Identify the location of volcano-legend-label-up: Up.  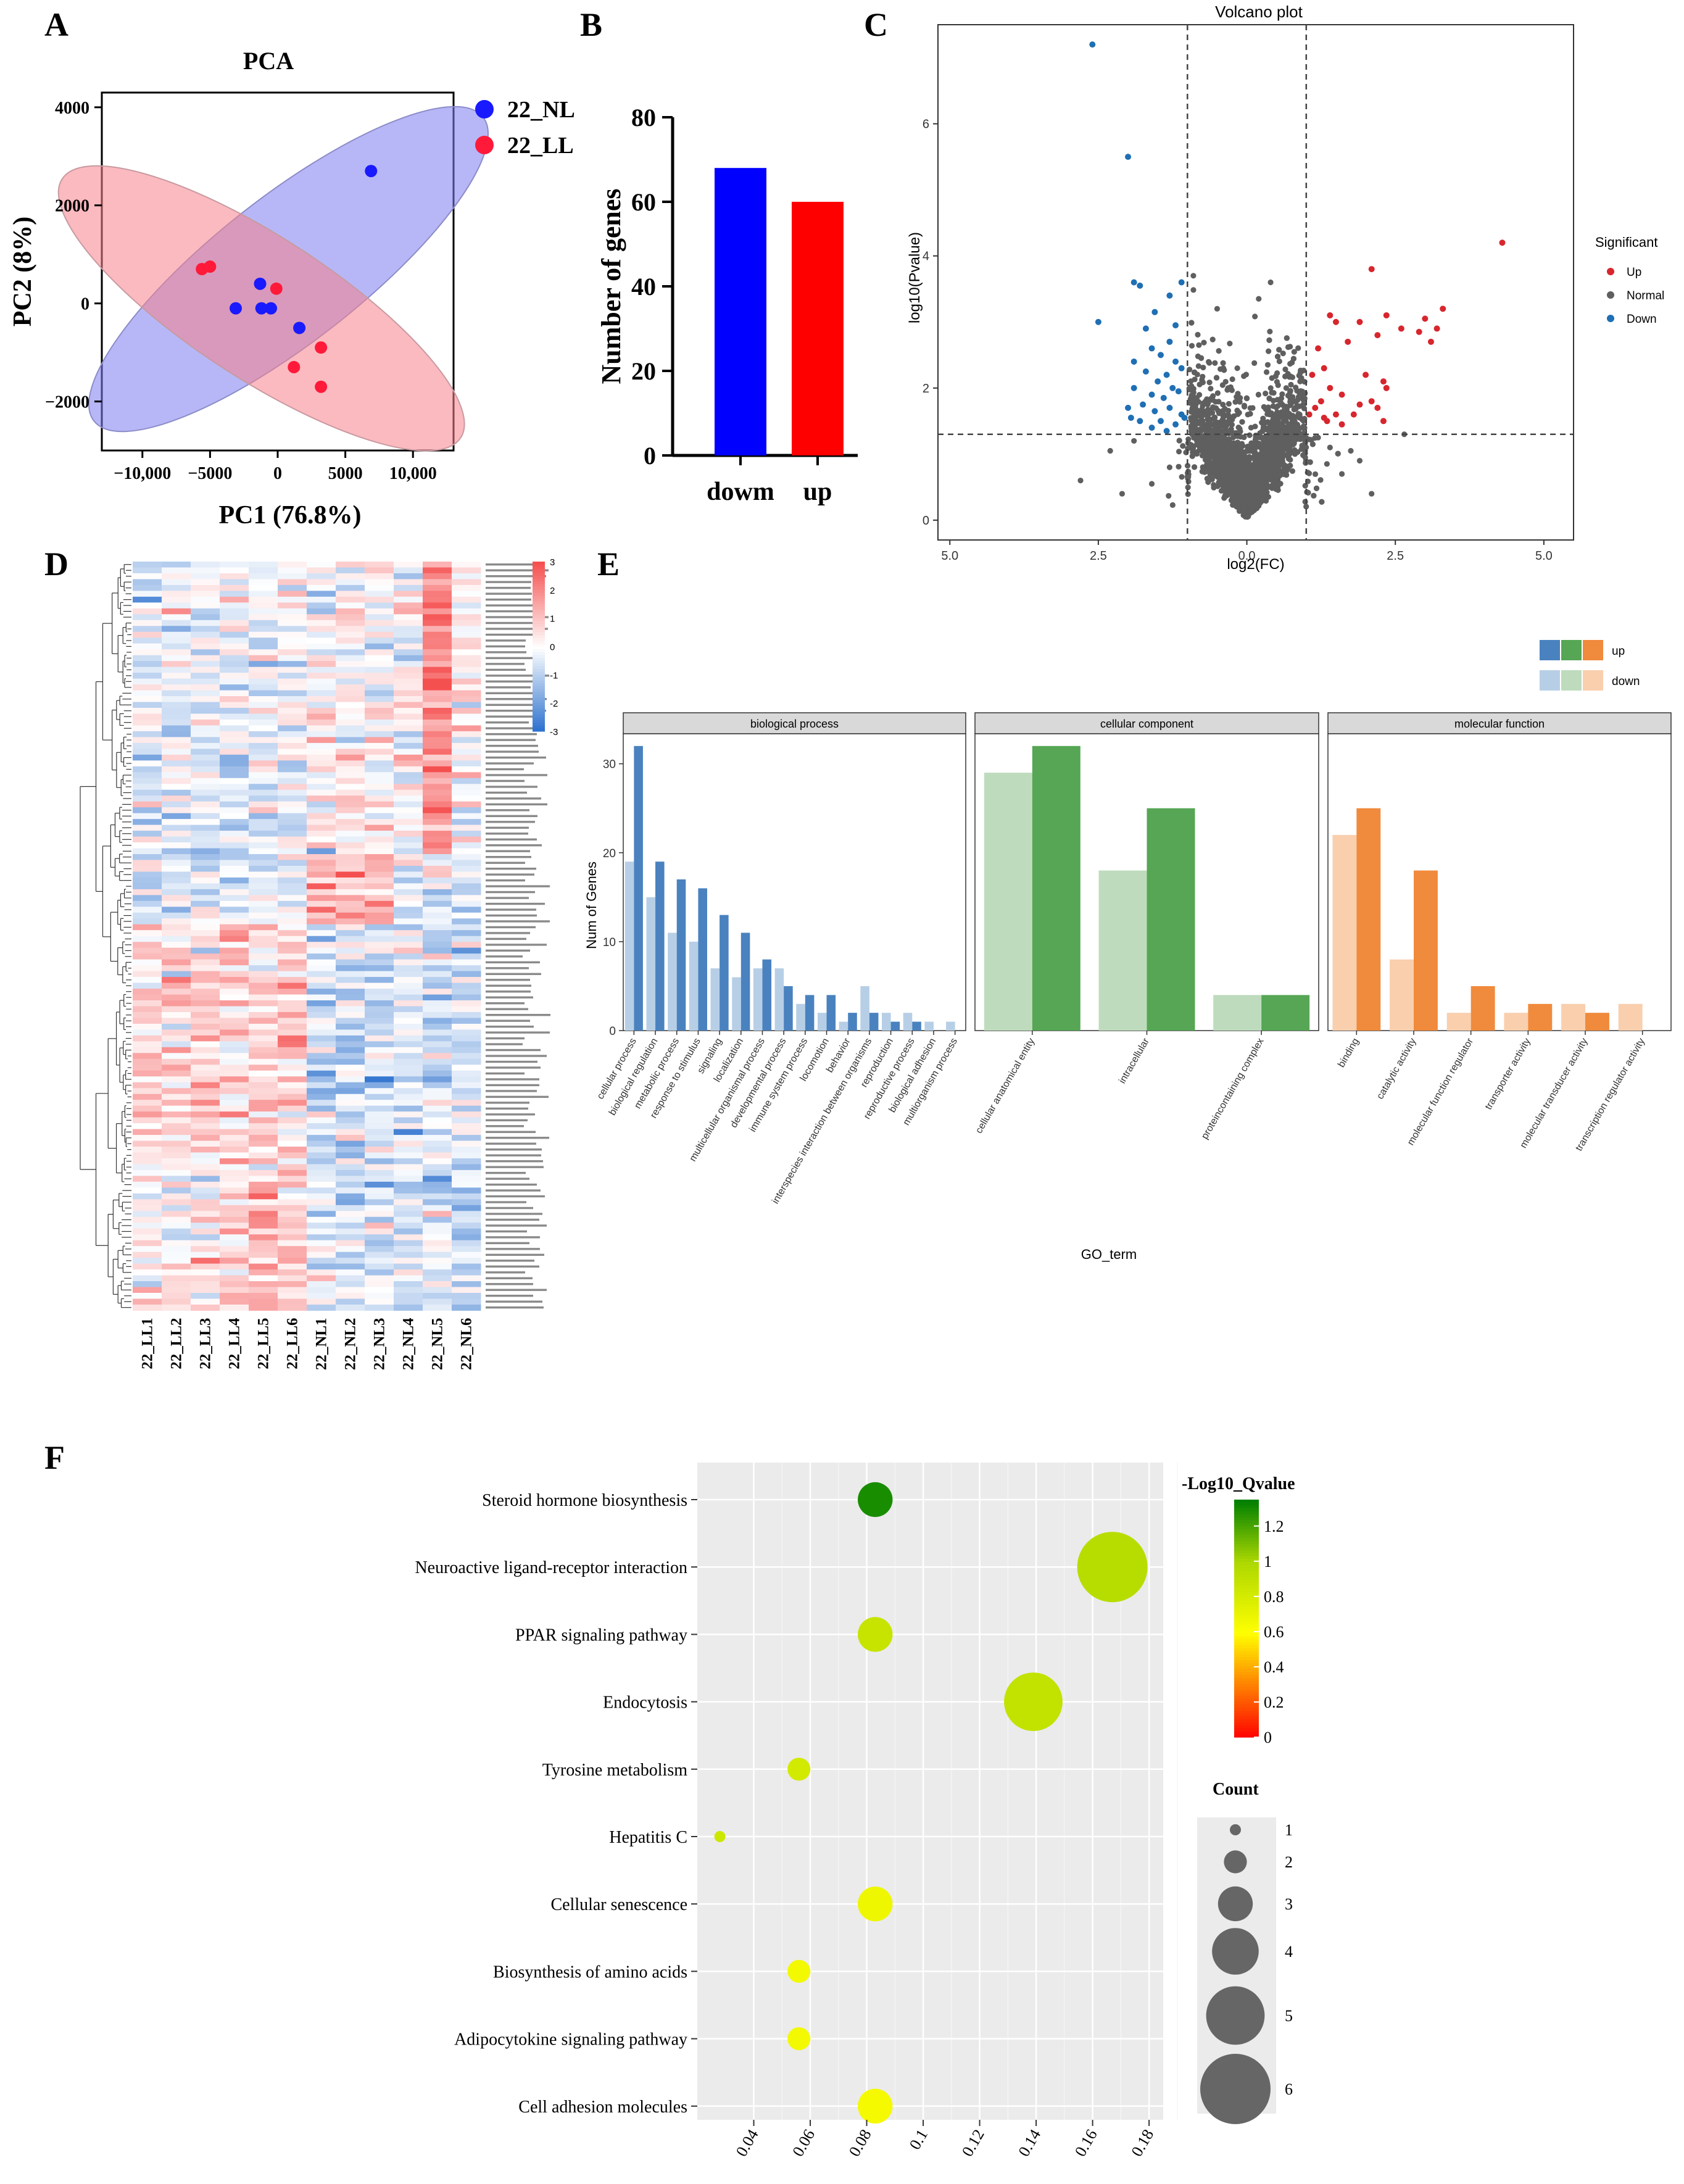
(1634, 272).